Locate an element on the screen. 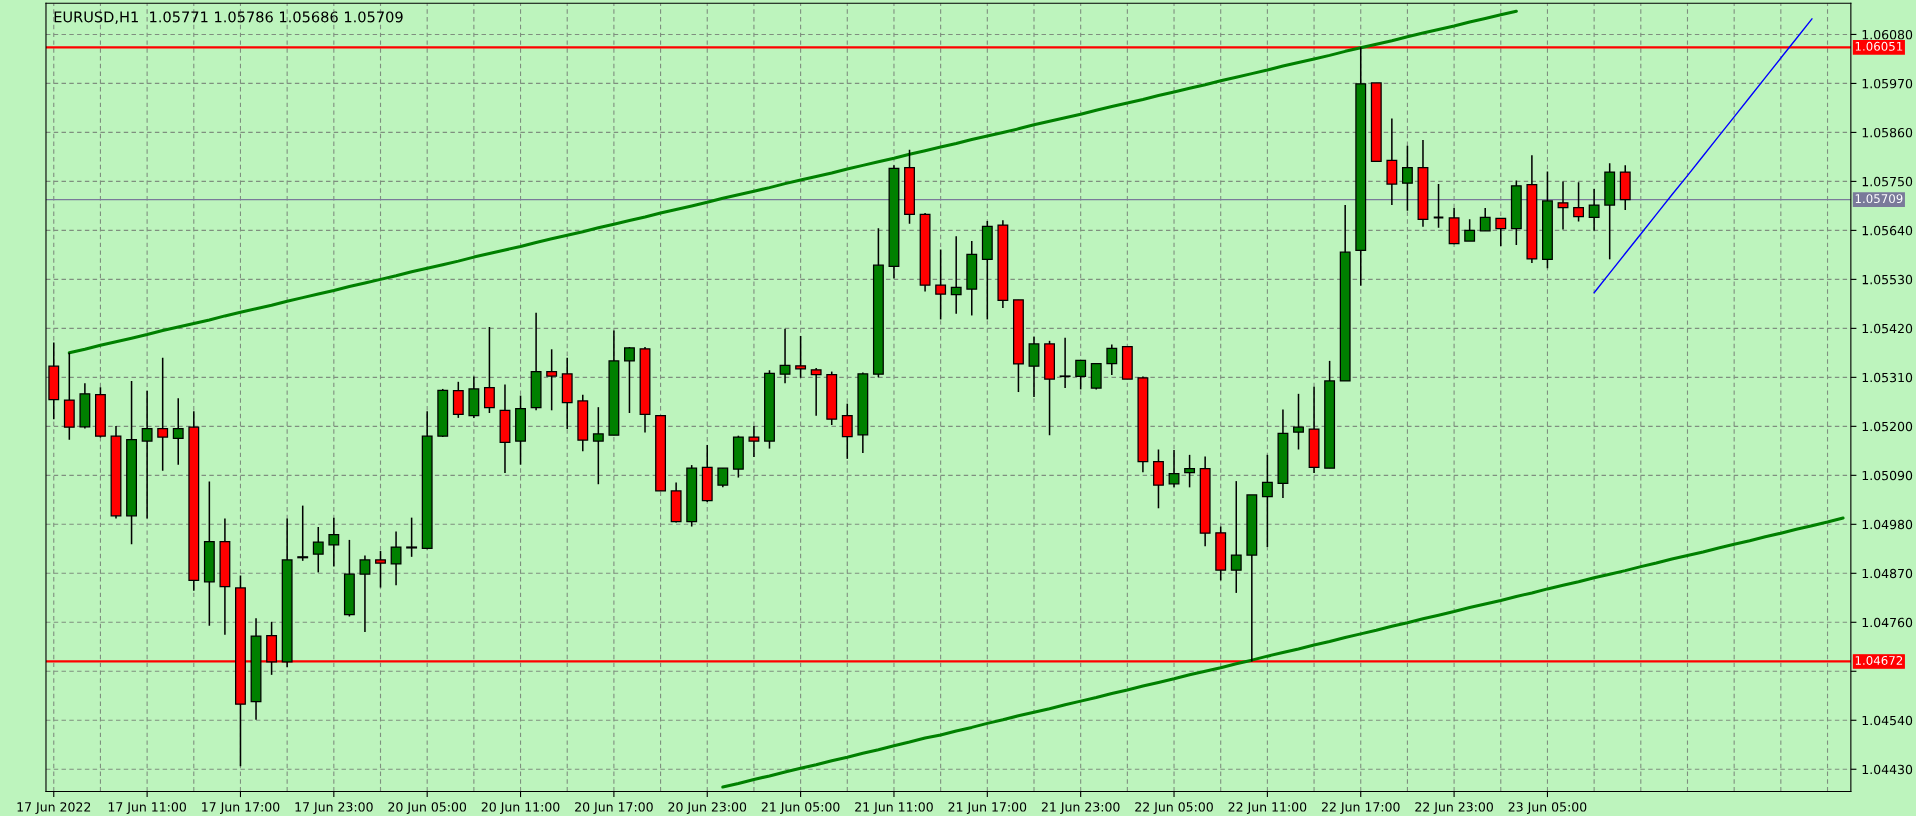 Image resolution: width=1916 pixels, height=816 pixels. ref-line-label: 1.06051 is located at coordinates (1879, 46).